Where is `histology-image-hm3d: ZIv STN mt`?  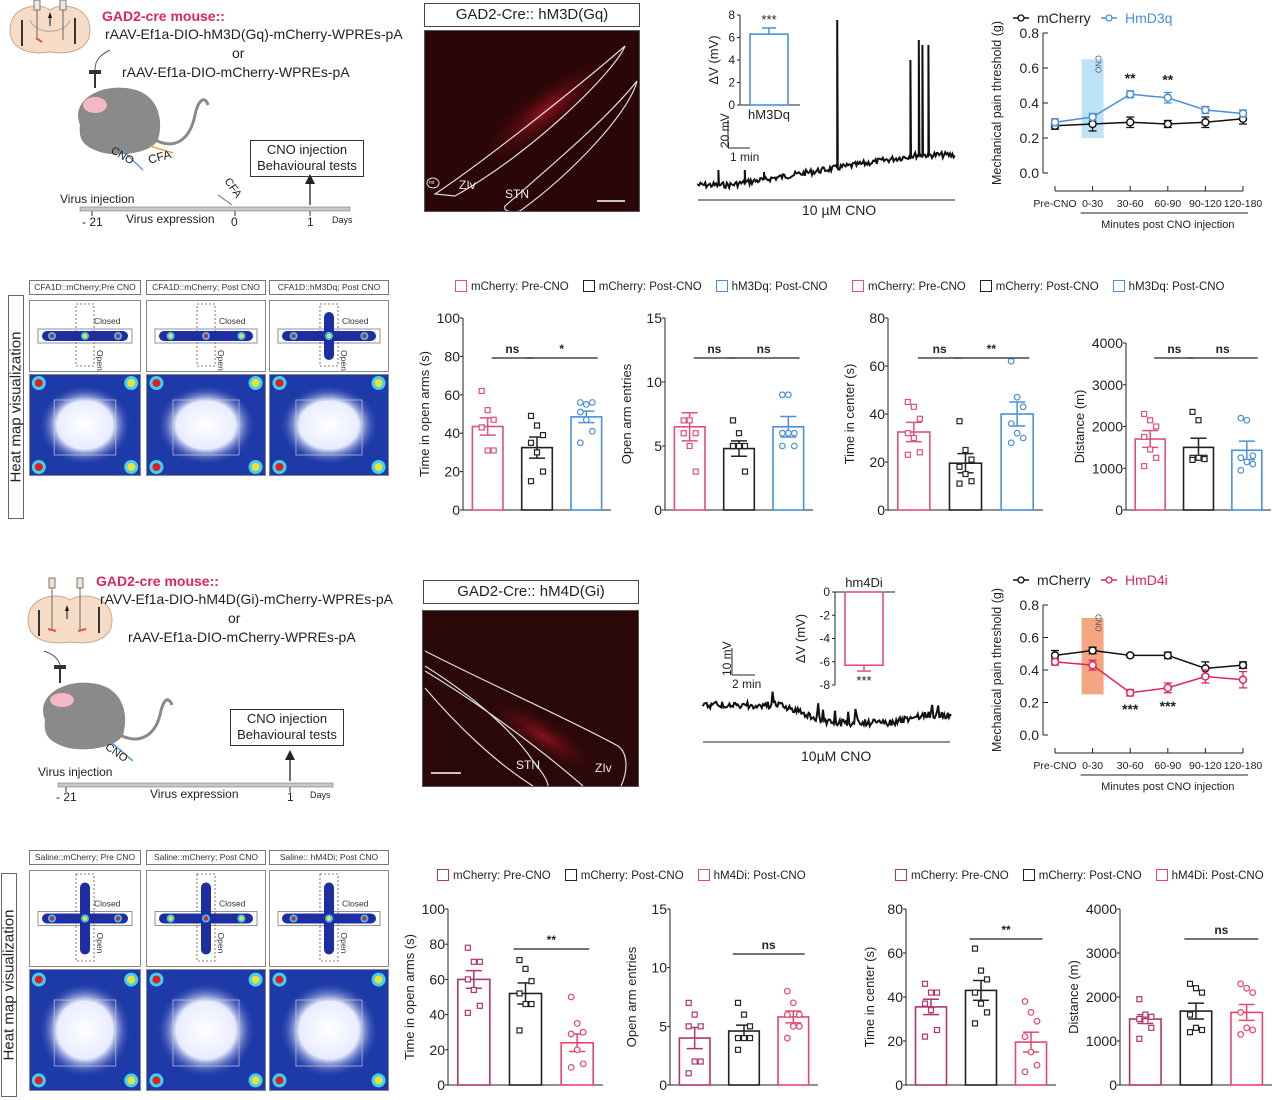 histology-image-hm3d: ZIv STN mt is located at coordinates (532, 121).